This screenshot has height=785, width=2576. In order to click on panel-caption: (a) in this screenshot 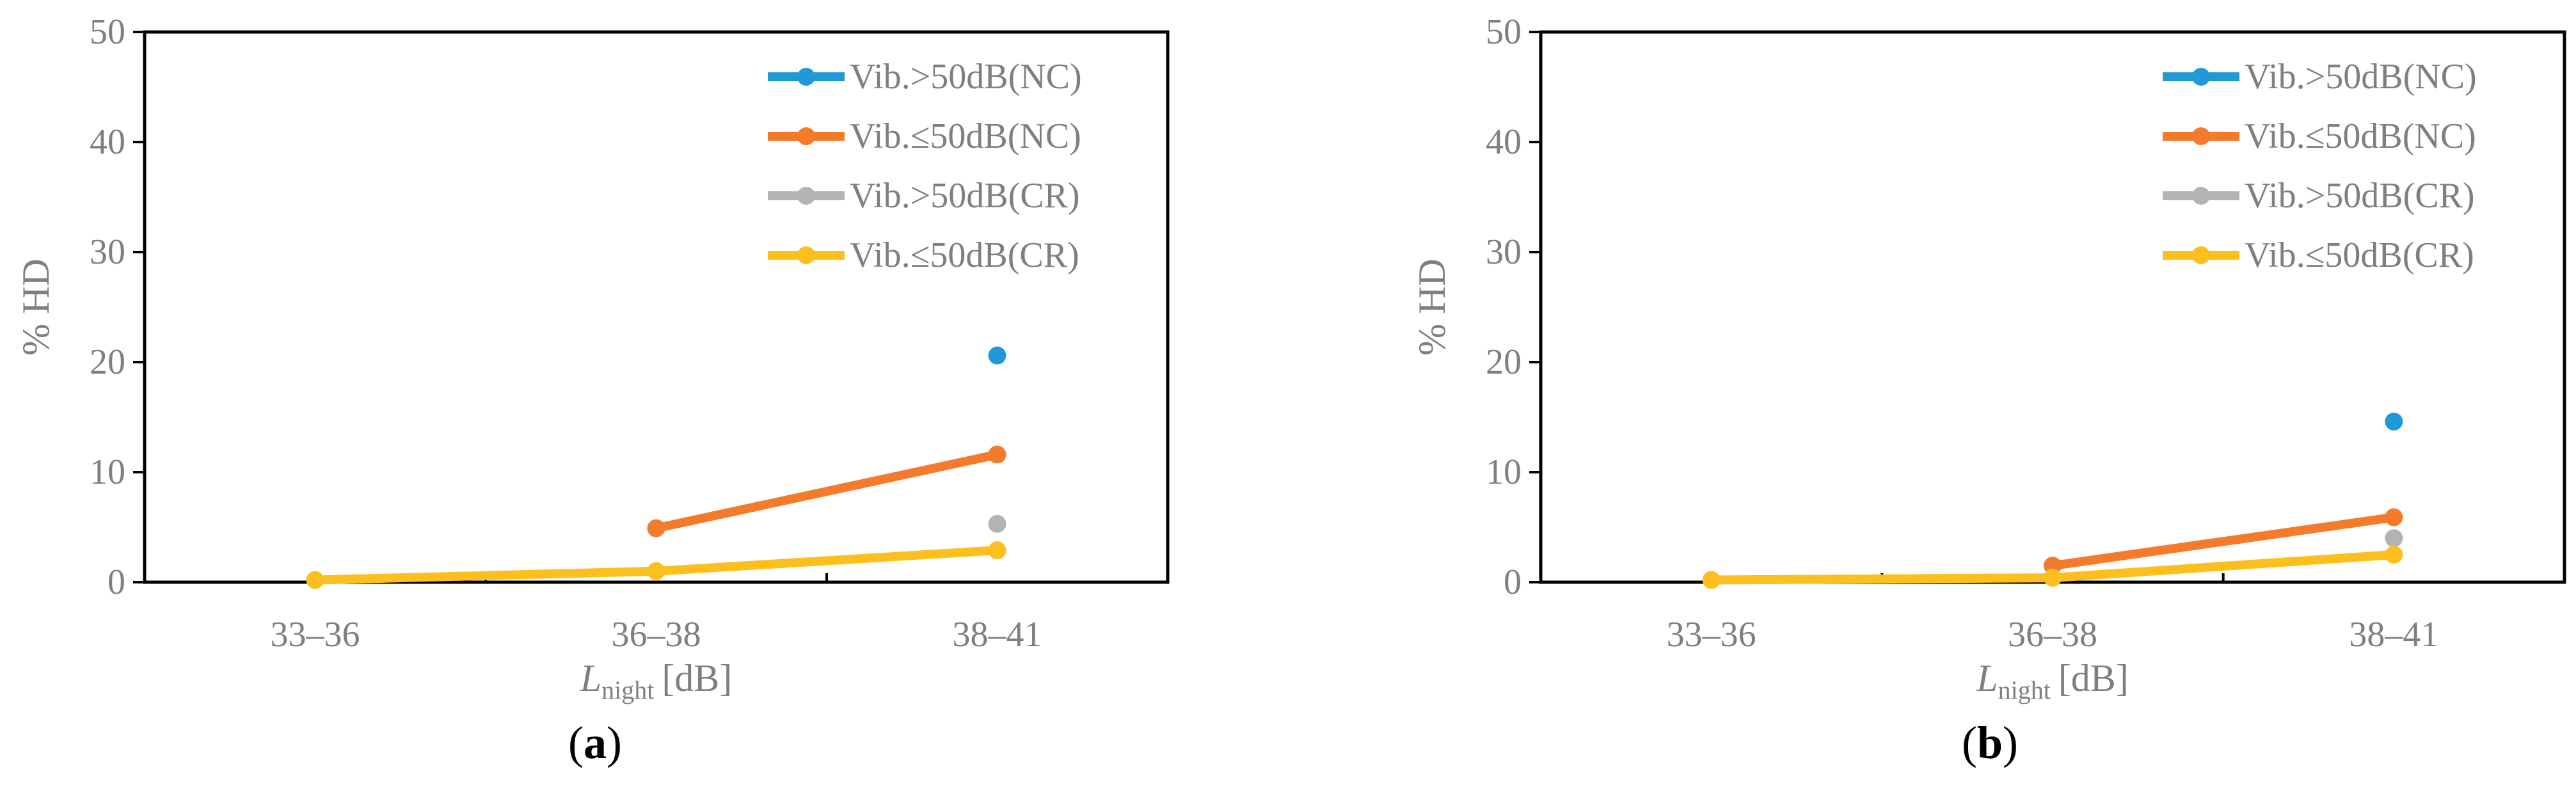, I will do `click(595, 743)`.